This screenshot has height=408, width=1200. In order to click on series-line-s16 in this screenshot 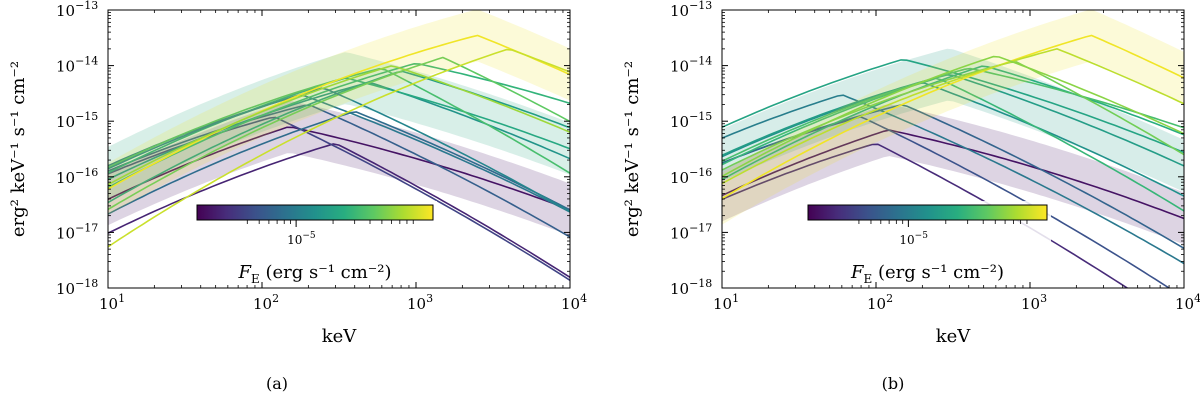, I will do `click(339, 125)`.